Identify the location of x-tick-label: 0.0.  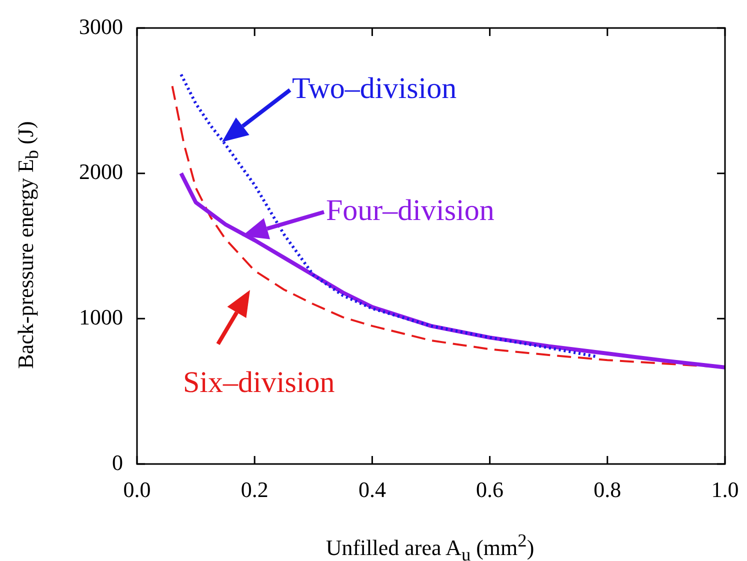
(137, 489).